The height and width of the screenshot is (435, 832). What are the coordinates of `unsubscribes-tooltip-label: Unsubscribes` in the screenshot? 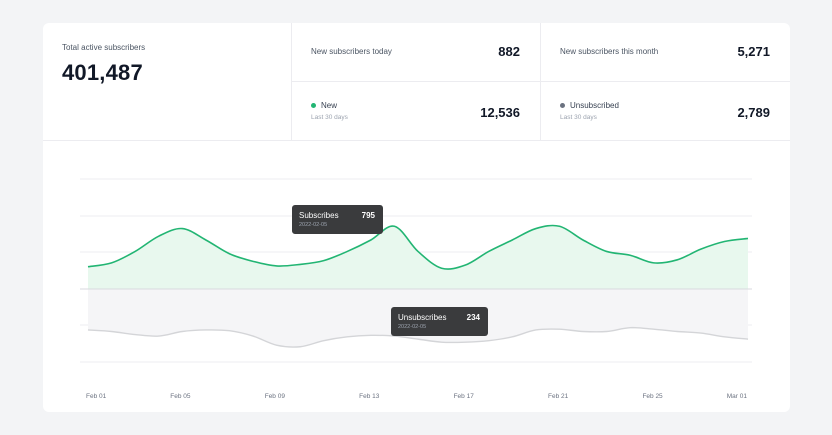 It's located at (422, 317).